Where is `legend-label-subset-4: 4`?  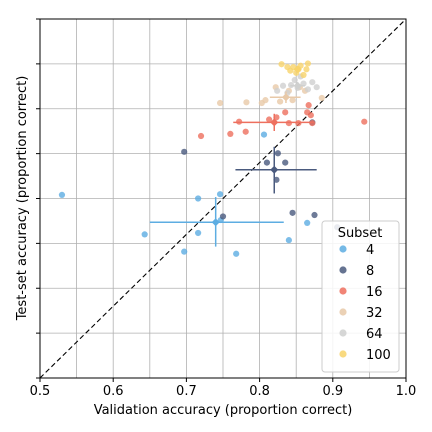 legend-label-subset-4: 4 is located at coordinates (370, 250).